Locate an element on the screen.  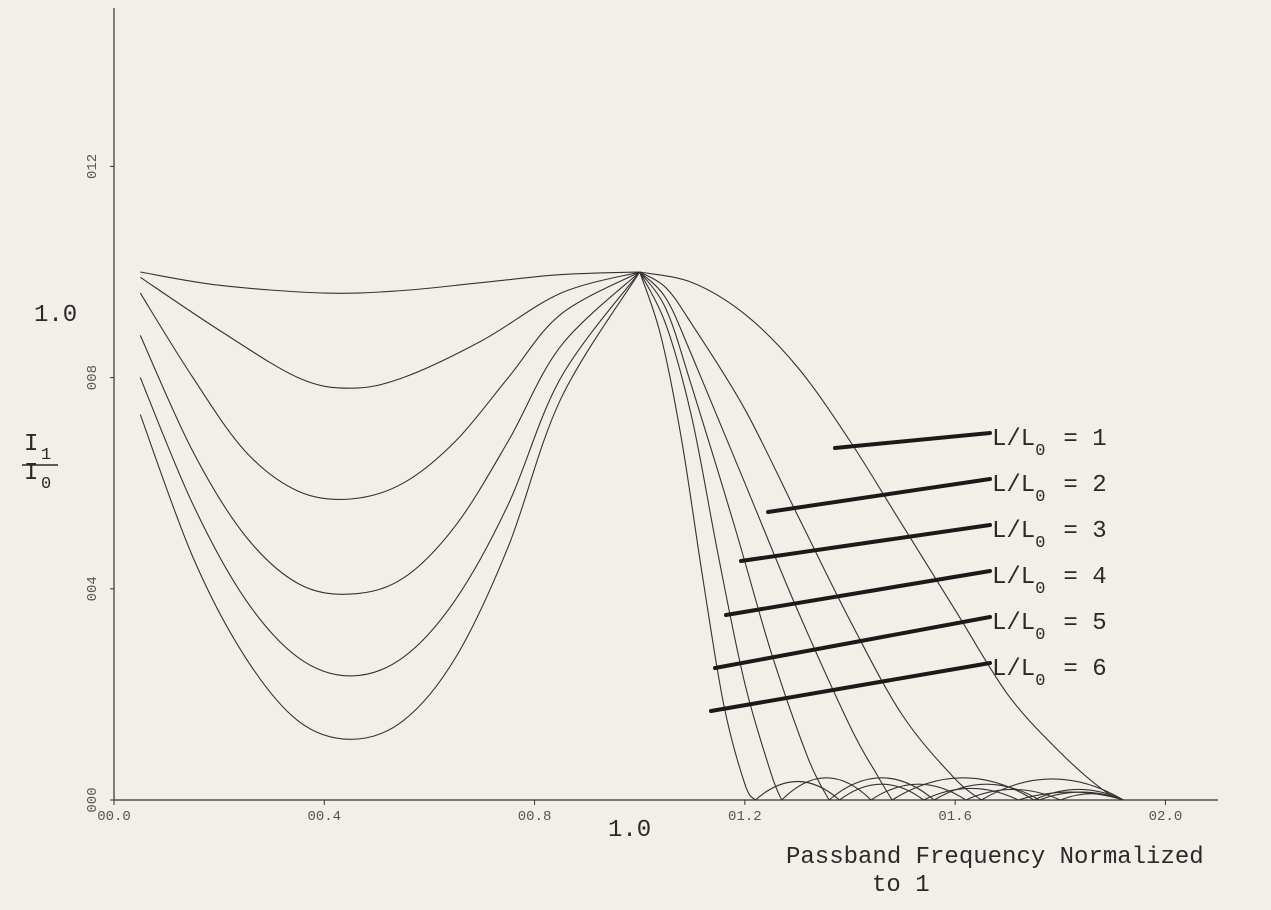
x-axis-label-line2: to 1 is located at coordinates (901, 885).